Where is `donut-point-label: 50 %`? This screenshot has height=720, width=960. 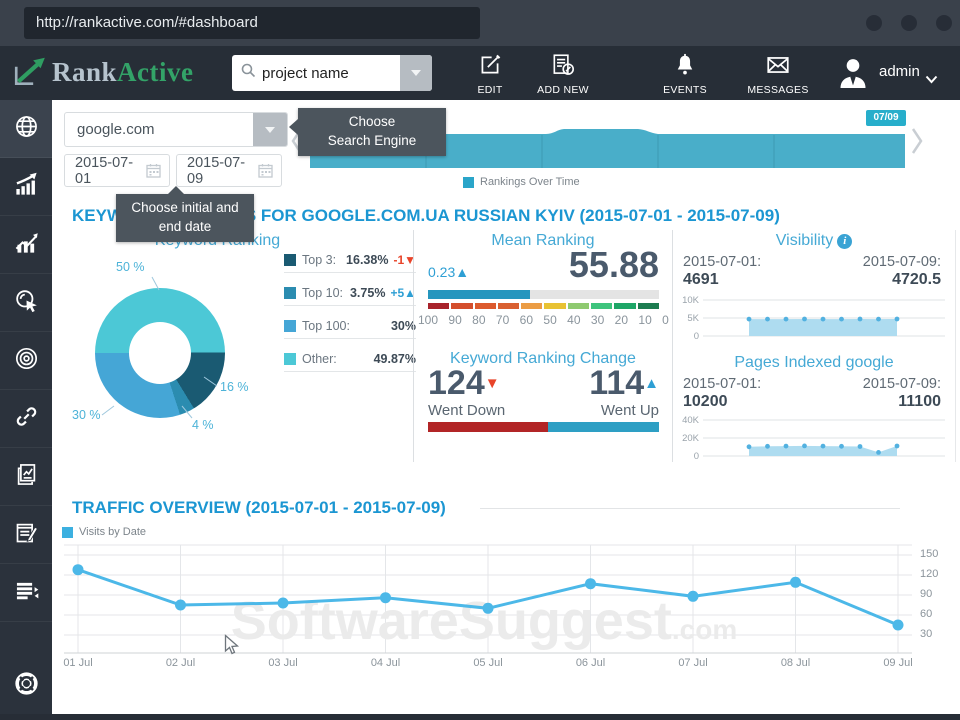 donut-point-label: 50 % is located at coordinates (130, 267).